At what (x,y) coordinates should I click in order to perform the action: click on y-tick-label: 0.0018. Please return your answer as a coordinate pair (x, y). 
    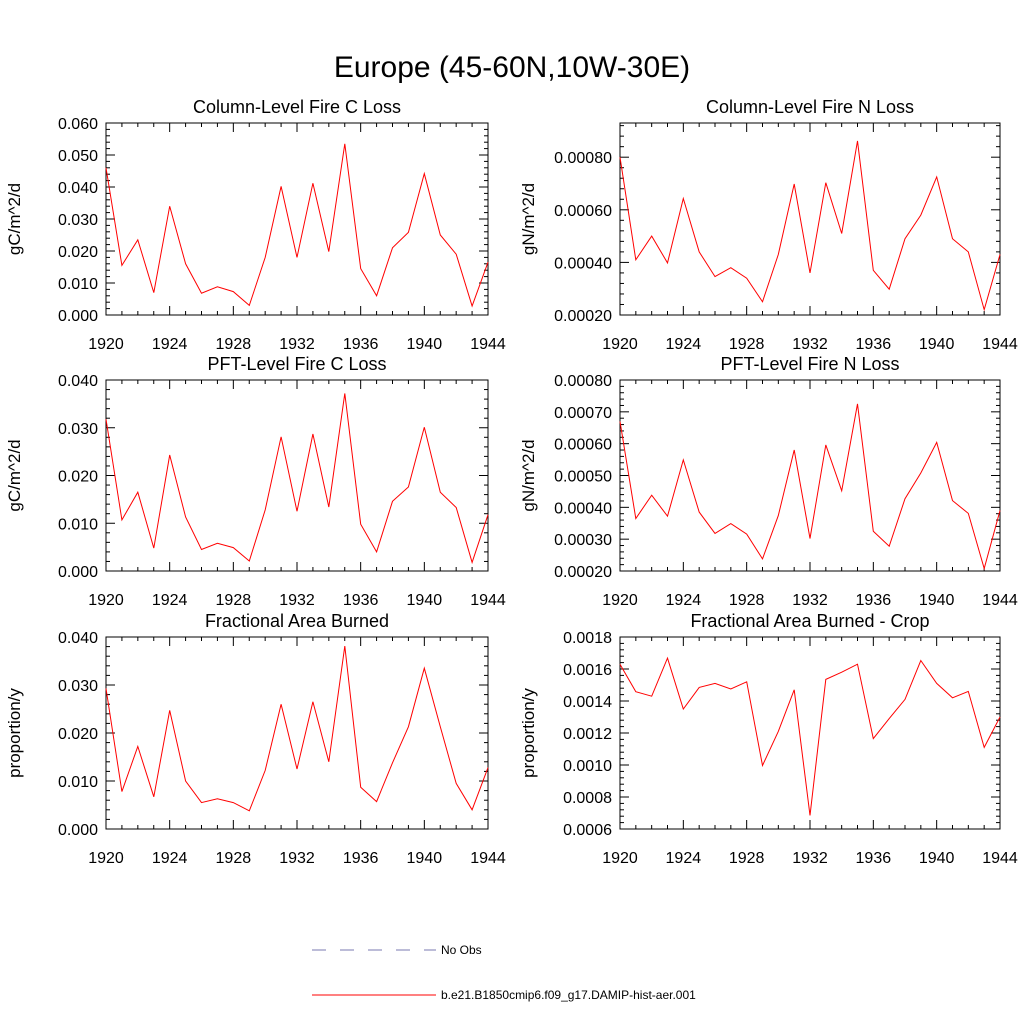
    Looking at the image, I should click on (587, 638).